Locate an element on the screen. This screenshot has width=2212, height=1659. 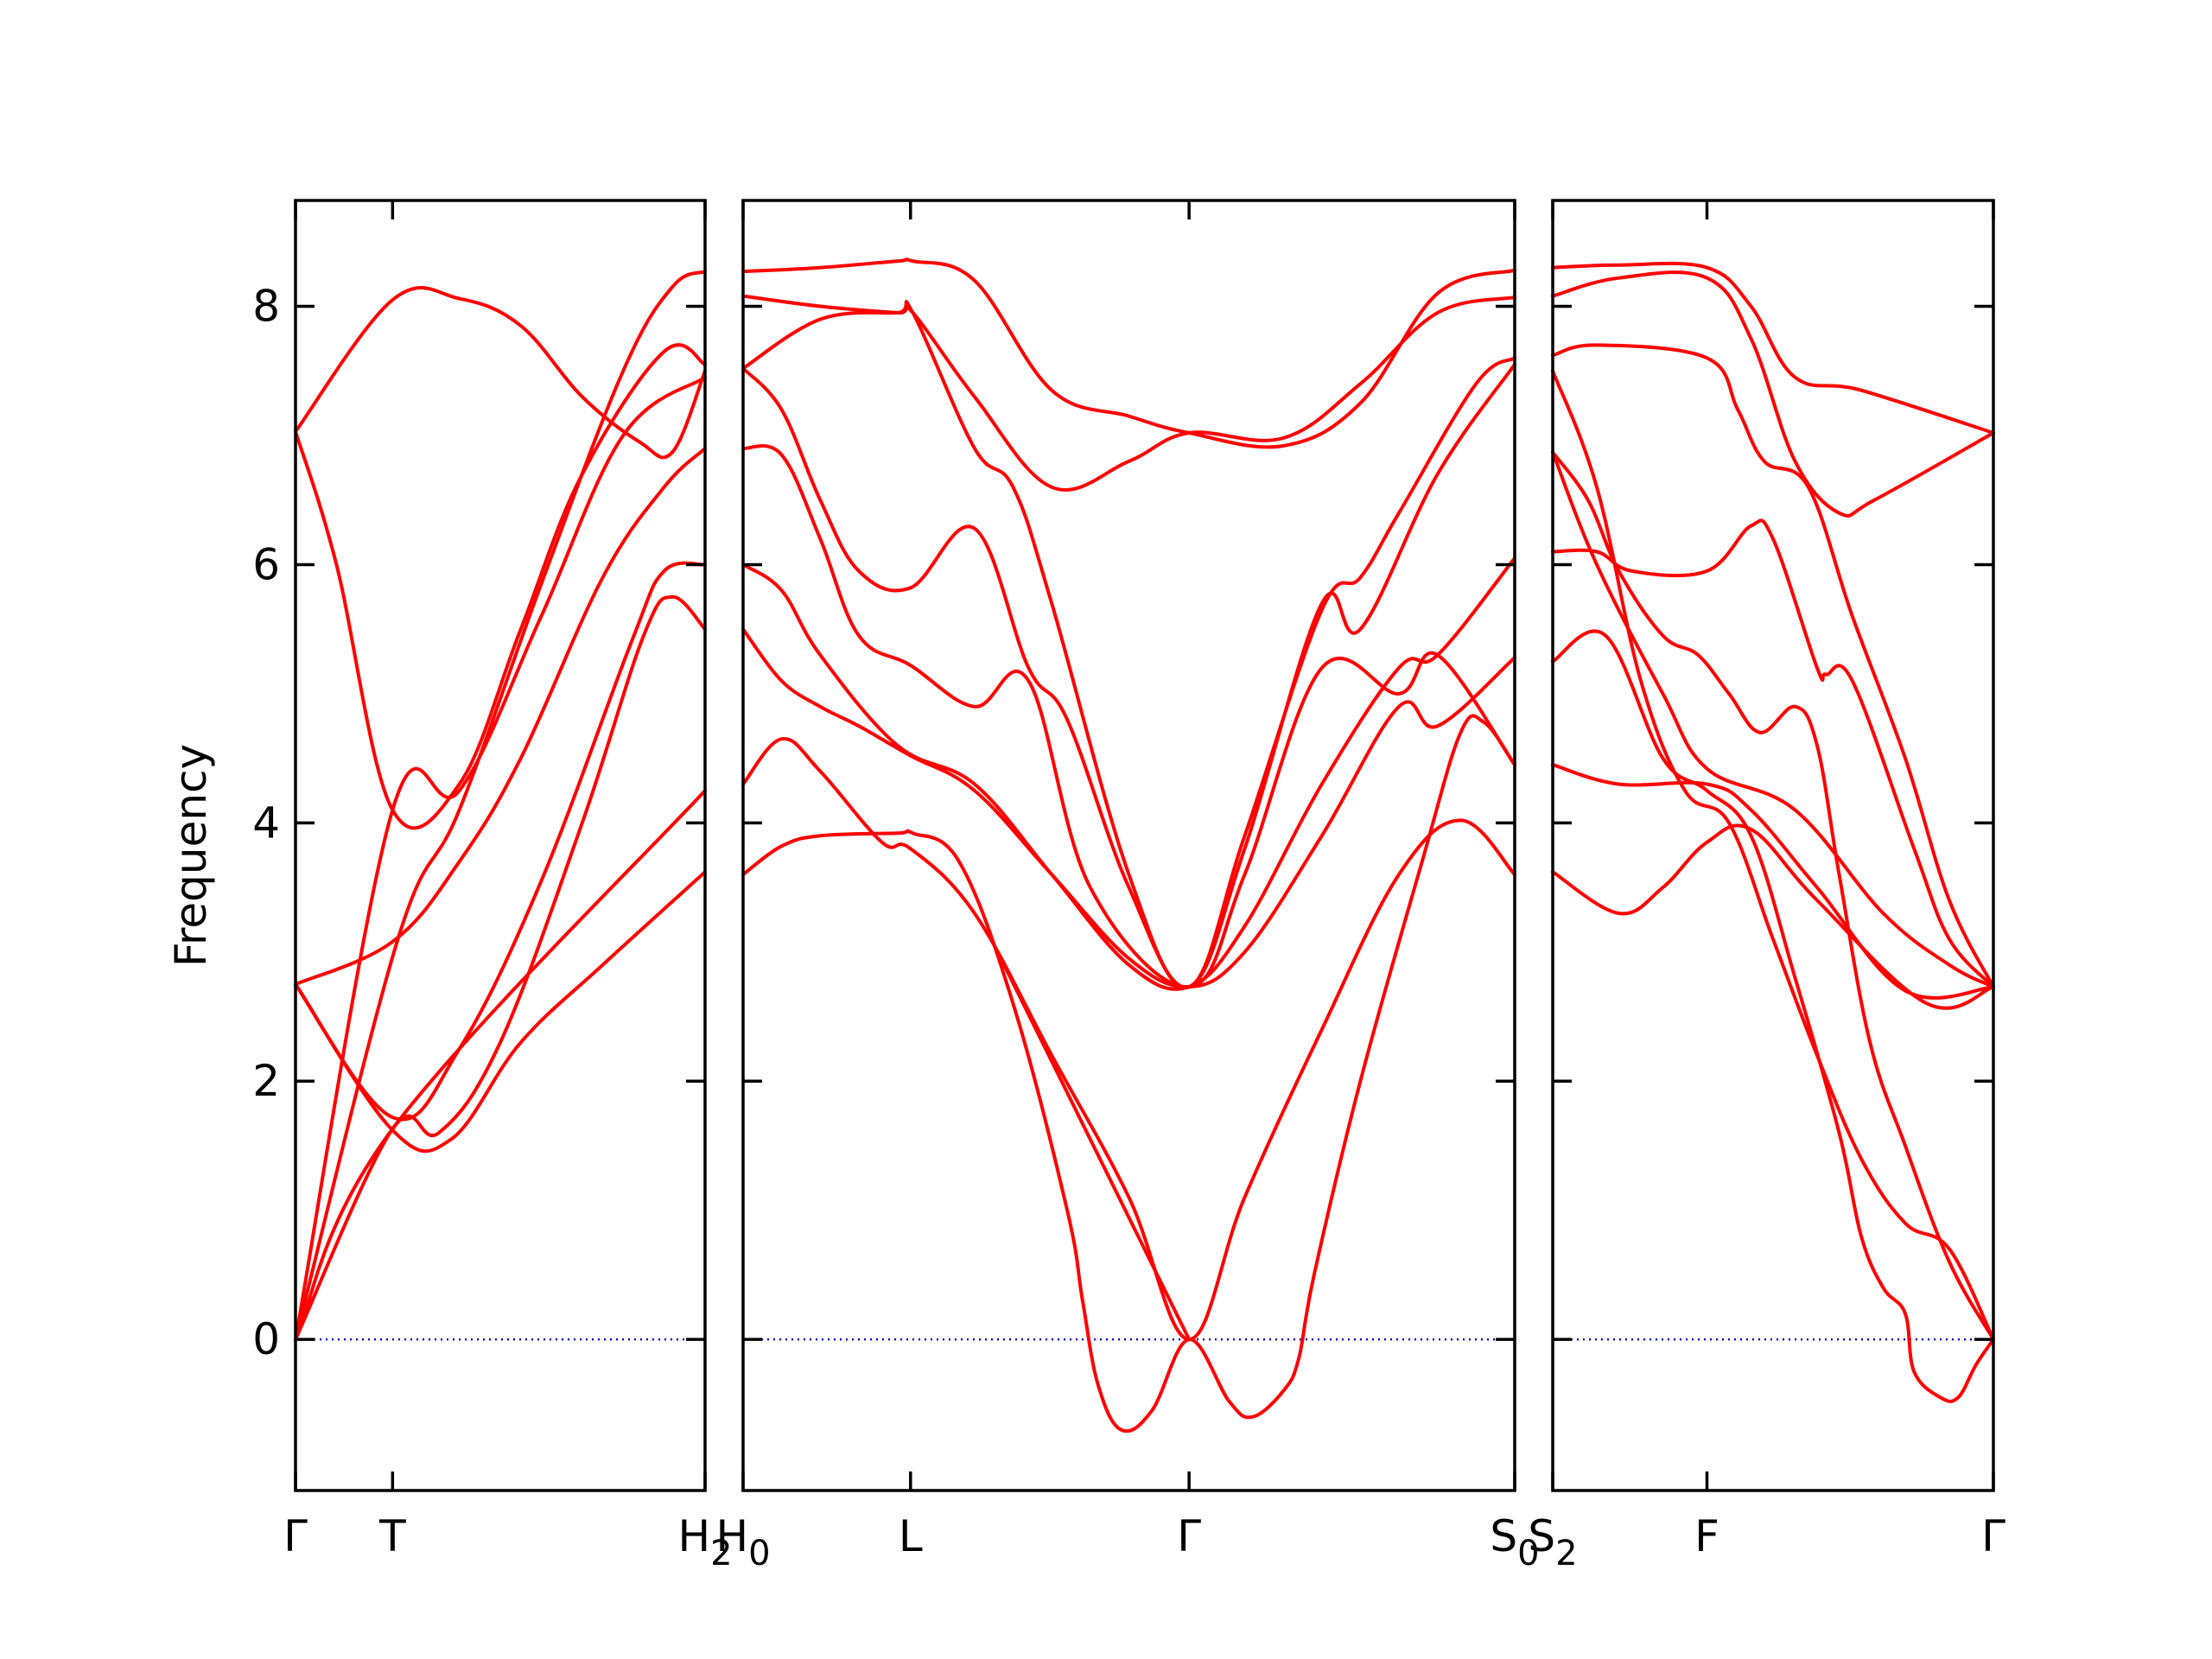
y-tick-label-3: 6 is located at coordinates (266, 564).